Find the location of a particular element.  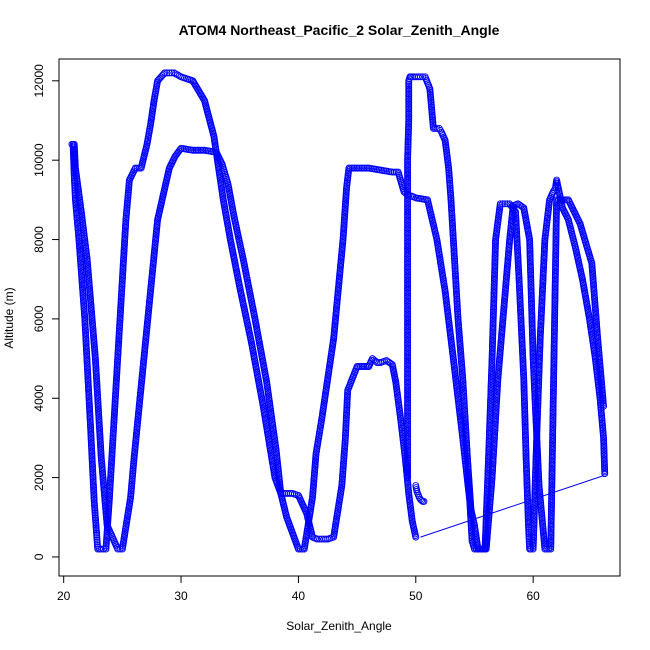

y-tick-label: 10000 is located at coordinates (39, 160).